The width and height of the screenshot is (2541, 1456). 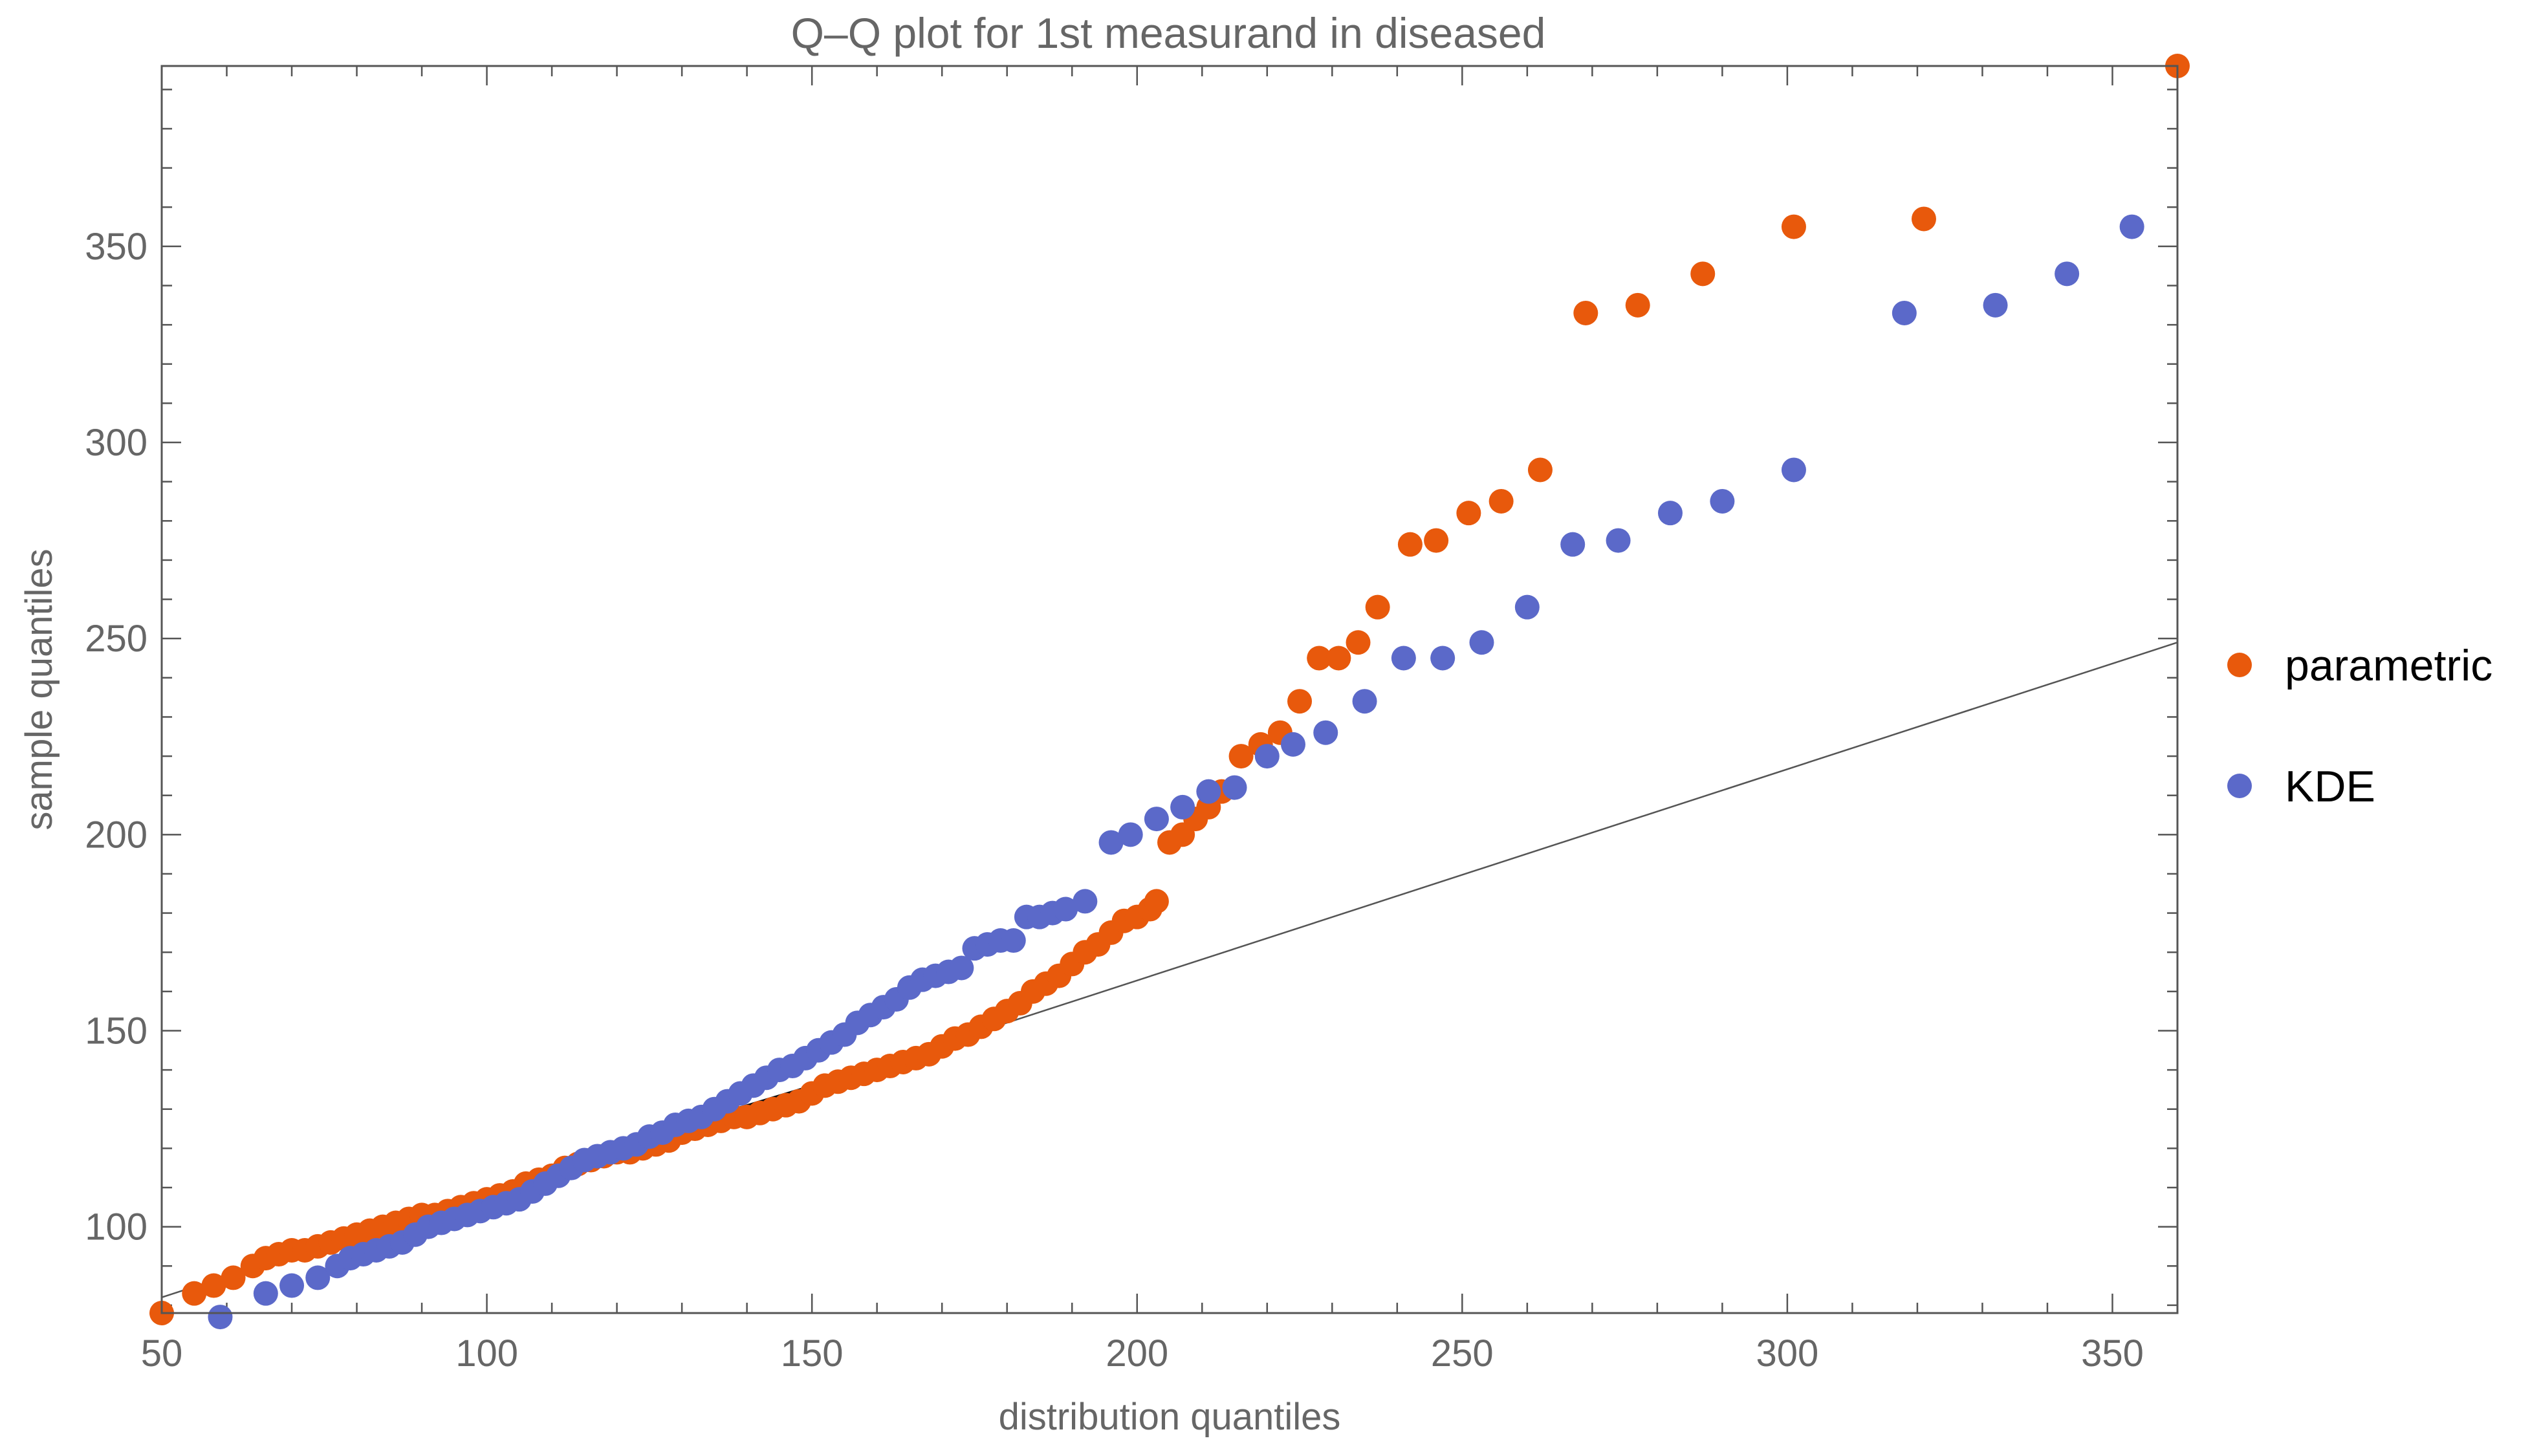 I want to click on legend: parametric KDE, so click(x=2359, y=726).